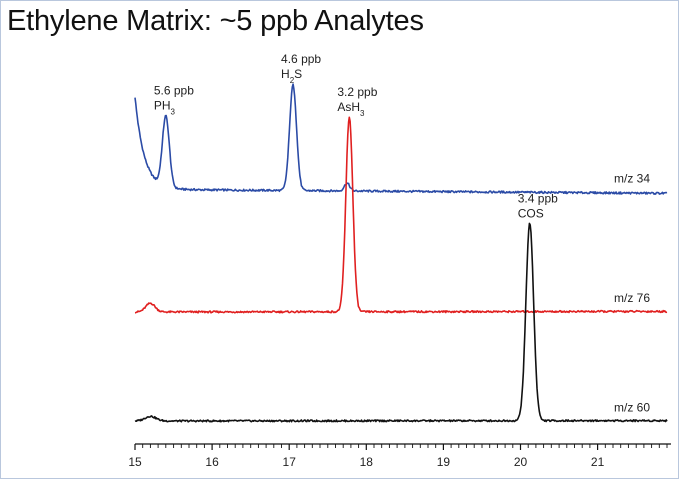 The height and width of the screenshot is (480, 679). I want to click on x-tick-label: 17, so click(290, 462).